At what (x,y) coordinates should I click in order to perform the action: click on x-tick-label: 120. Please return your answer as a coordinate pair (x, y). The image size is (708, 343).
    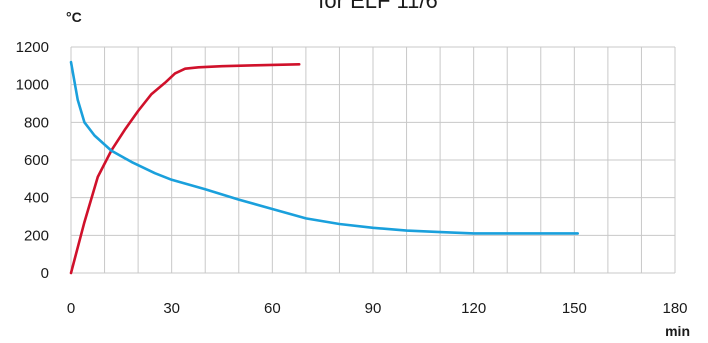
    Looking at the image, I should click on (473, 308).